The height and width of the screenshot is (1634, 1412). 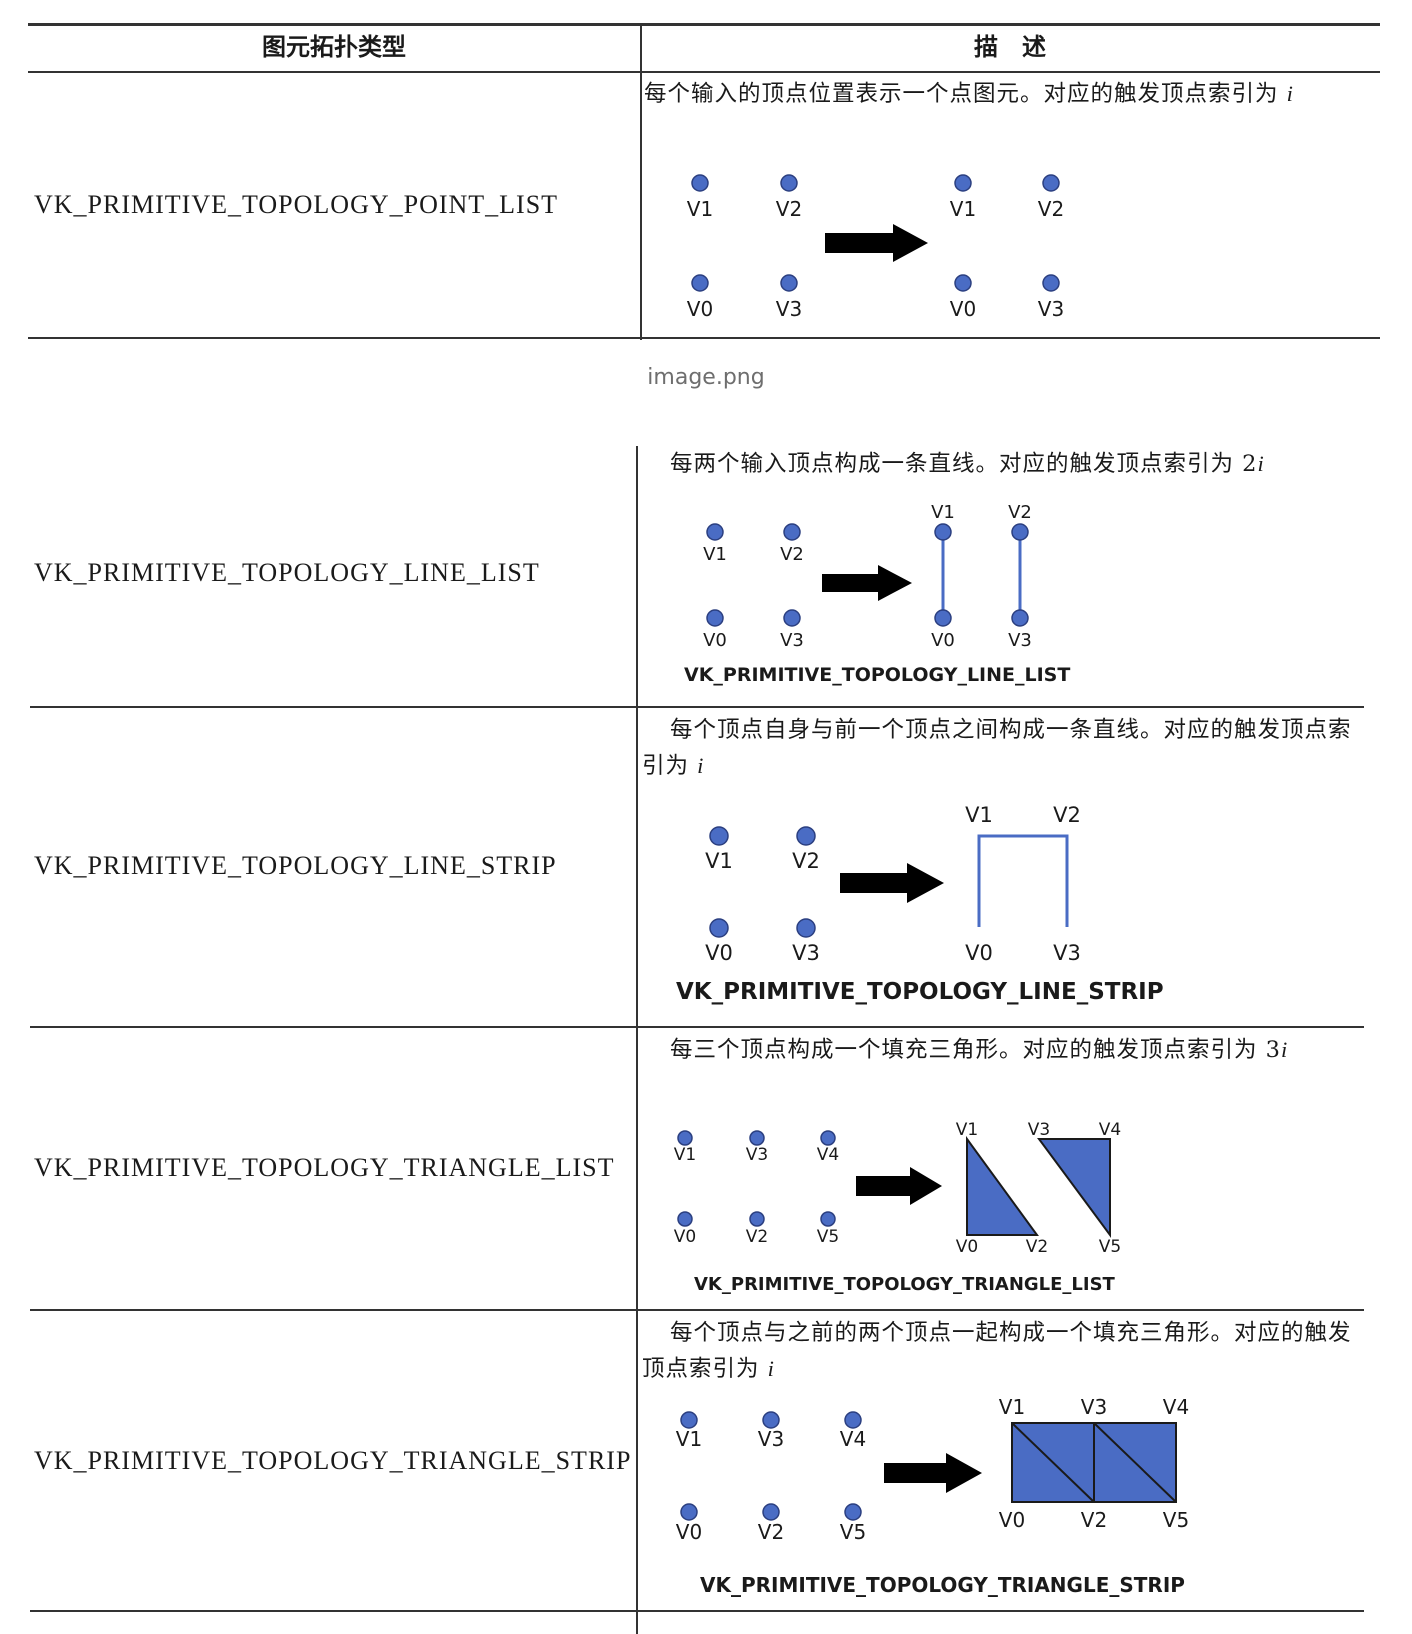 I want to click on diagram-point-list: V1 V2 V0 V3 V1 V2 V0 V3, so click(x=875, y=247).